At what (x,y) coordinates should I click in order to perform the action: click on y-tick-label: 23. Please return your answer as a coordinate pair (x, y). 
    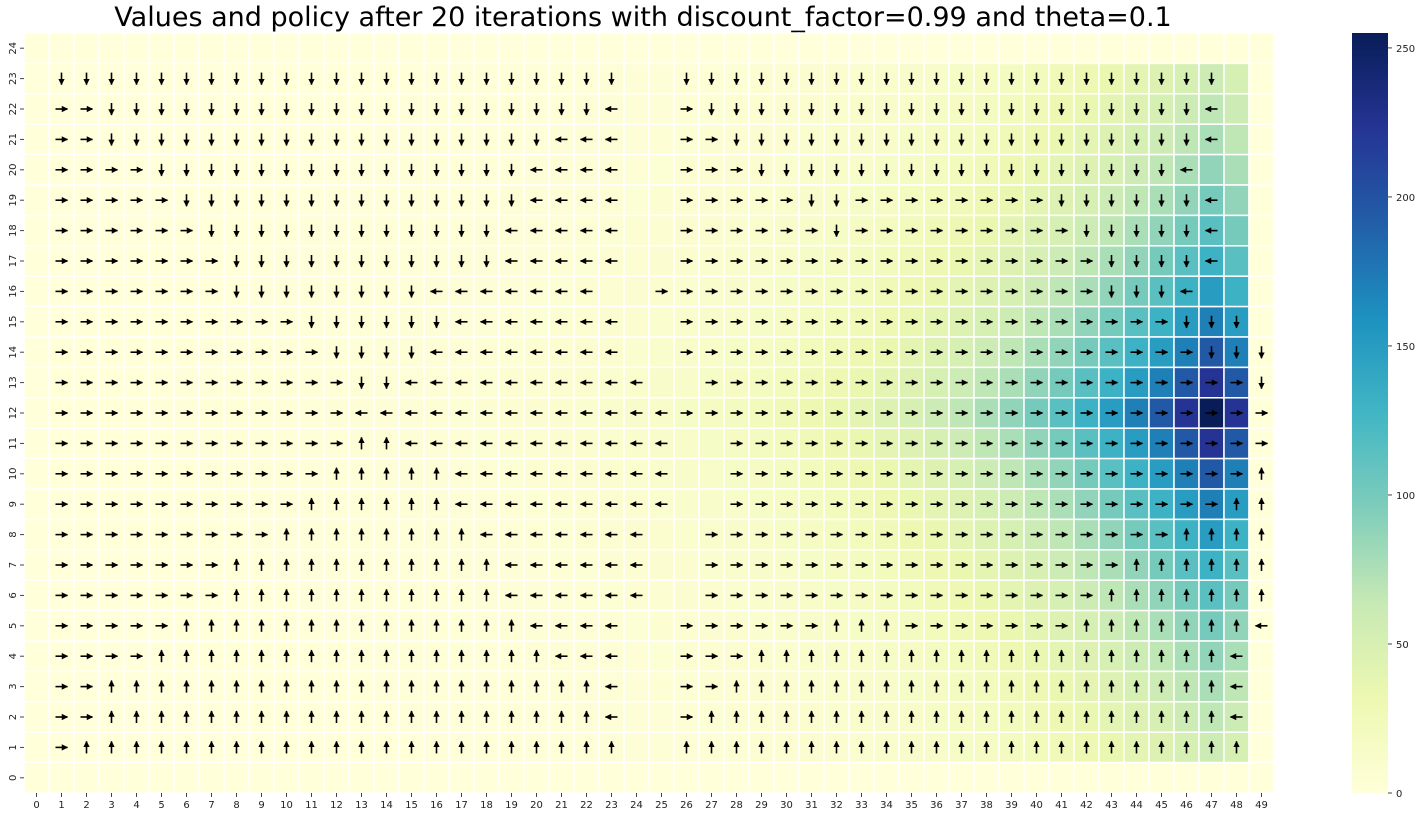
    Looking at the image, I should click on (13, 78).